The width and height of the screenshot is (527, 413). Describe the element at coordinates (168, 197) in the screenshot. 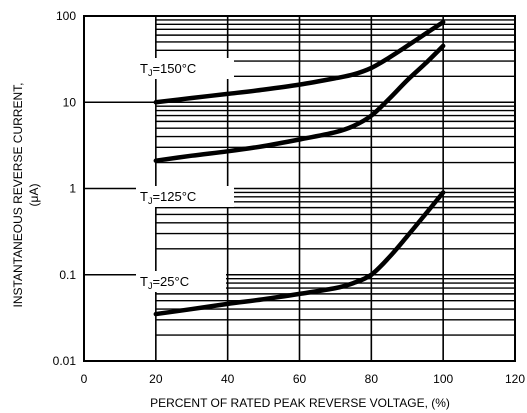

I see `series-label-2: TJ=125°C` at that location.